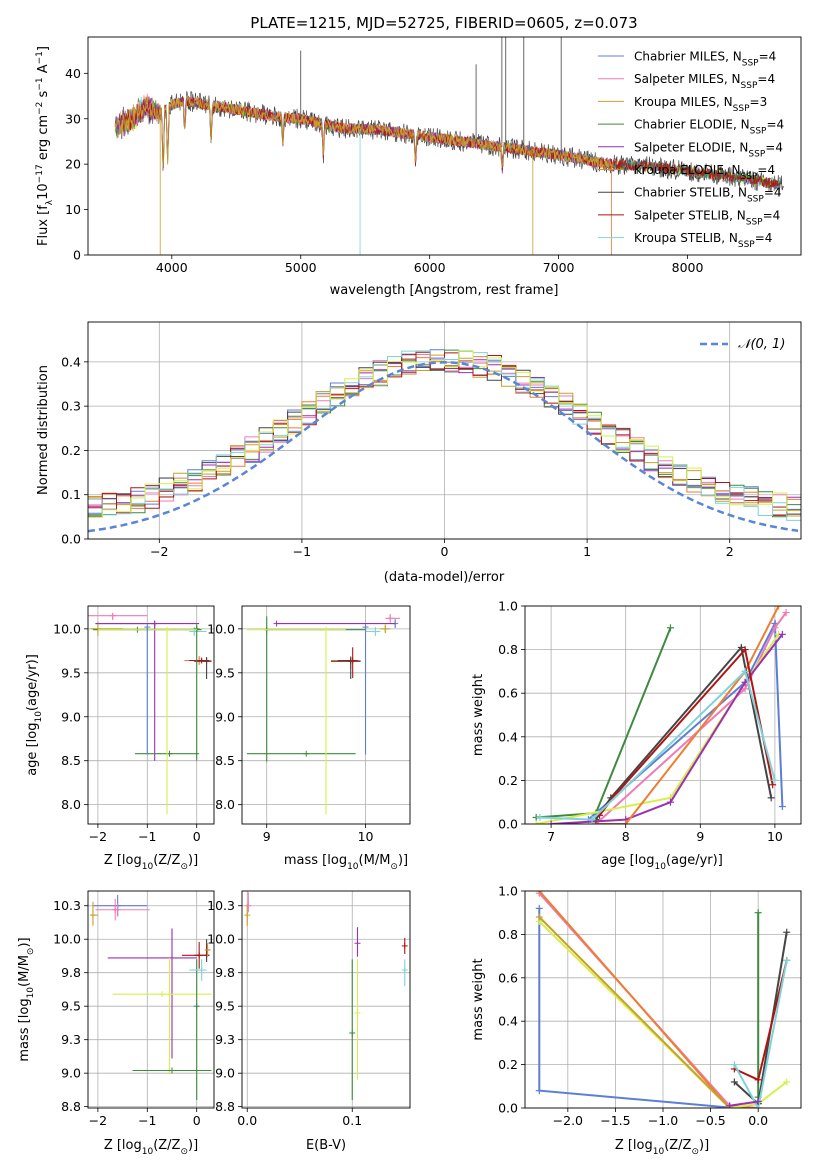 The image size is (819, 1170). I want to click on x-tick-label: 6000, so click(430, 267).